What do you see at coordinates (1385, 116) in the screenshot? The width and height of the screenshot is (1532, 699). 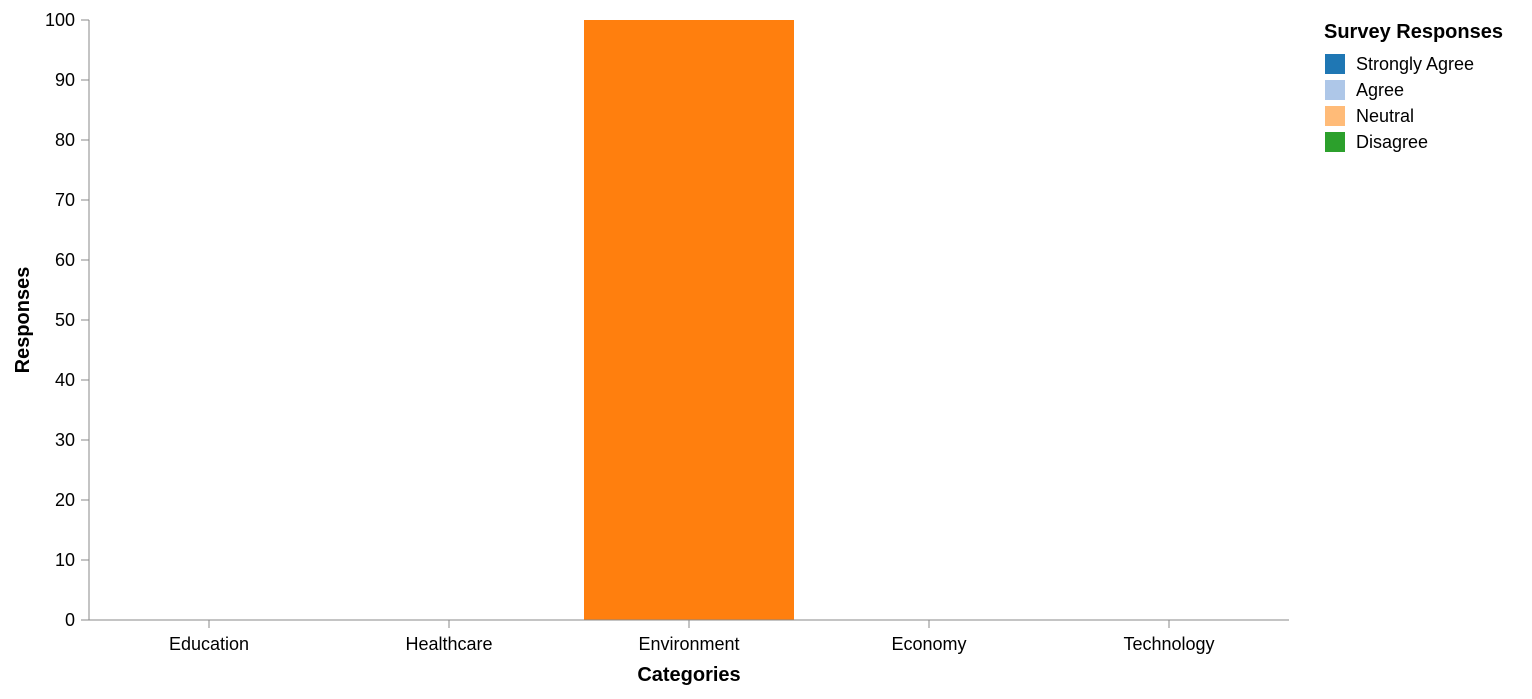 I see `legend-label-neutral: Neutral` at bounding box center [1385, 116].